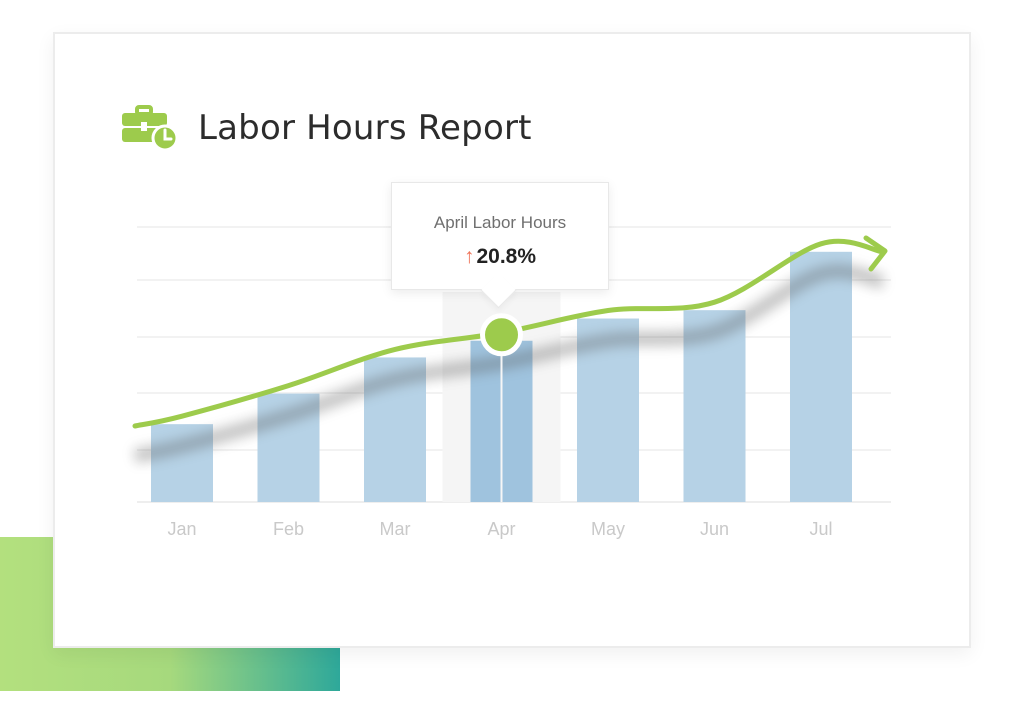  I want to click on tooltip-title: April Labor Hours, so click(500, 222).